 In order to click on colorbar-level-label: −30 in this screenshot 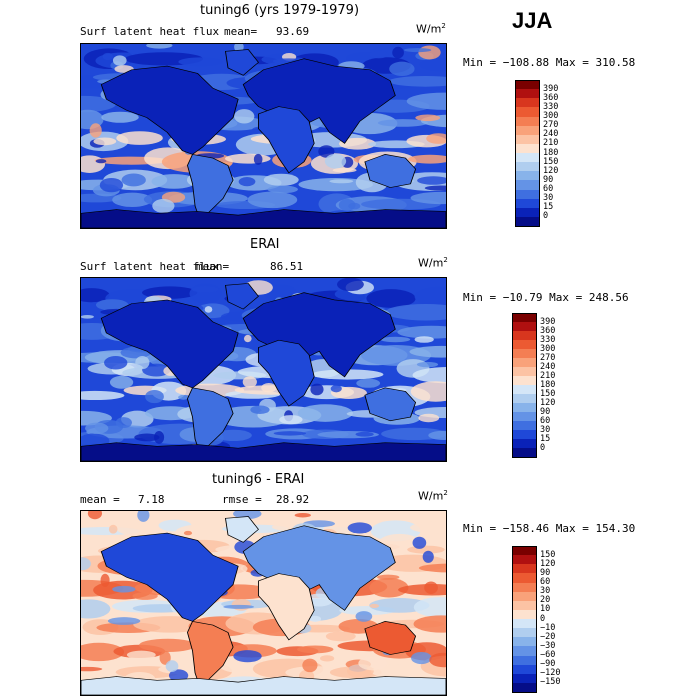, I will do `click(548, 645)`.